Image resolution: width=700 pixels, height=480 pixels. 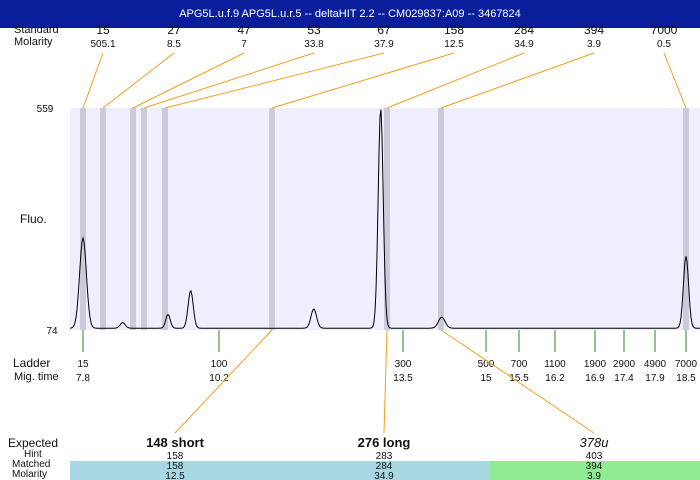 I want to click on ladder-time-label: 17.9, so click(x=655, y=378).